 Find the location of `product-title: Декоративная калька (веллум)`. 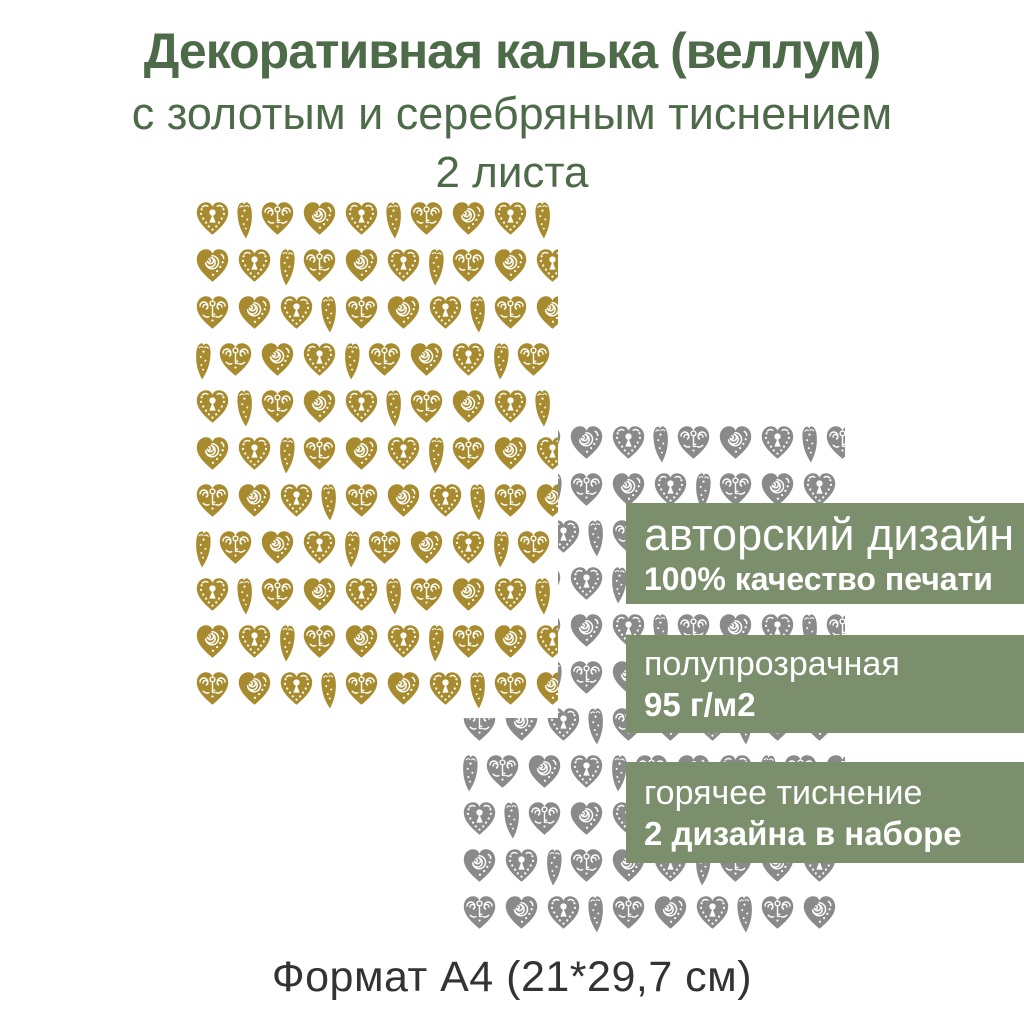

product-title: Декоративная калька (веллум) is located at coordinates (512, 51).